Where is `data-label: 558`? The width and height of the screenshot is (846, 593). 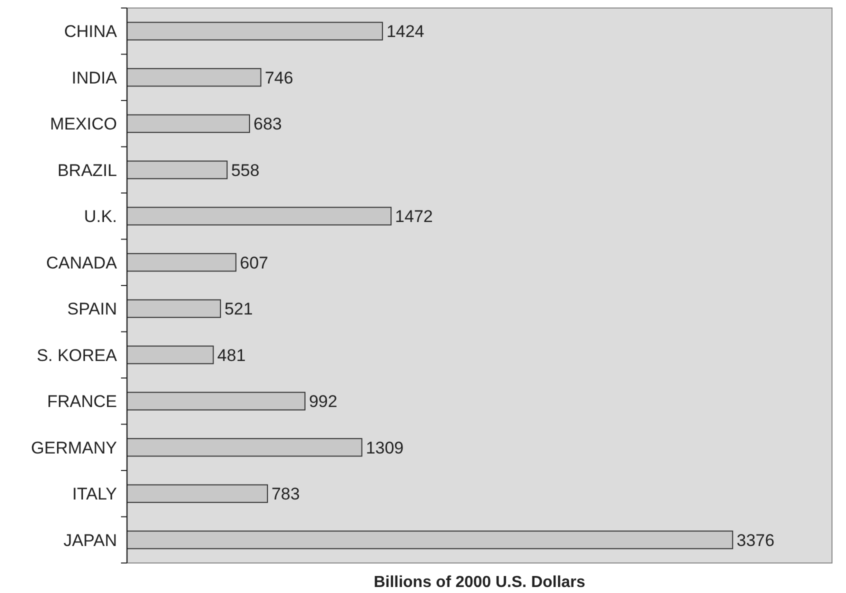 data-label: 558 is located at coordinates (245, 170).